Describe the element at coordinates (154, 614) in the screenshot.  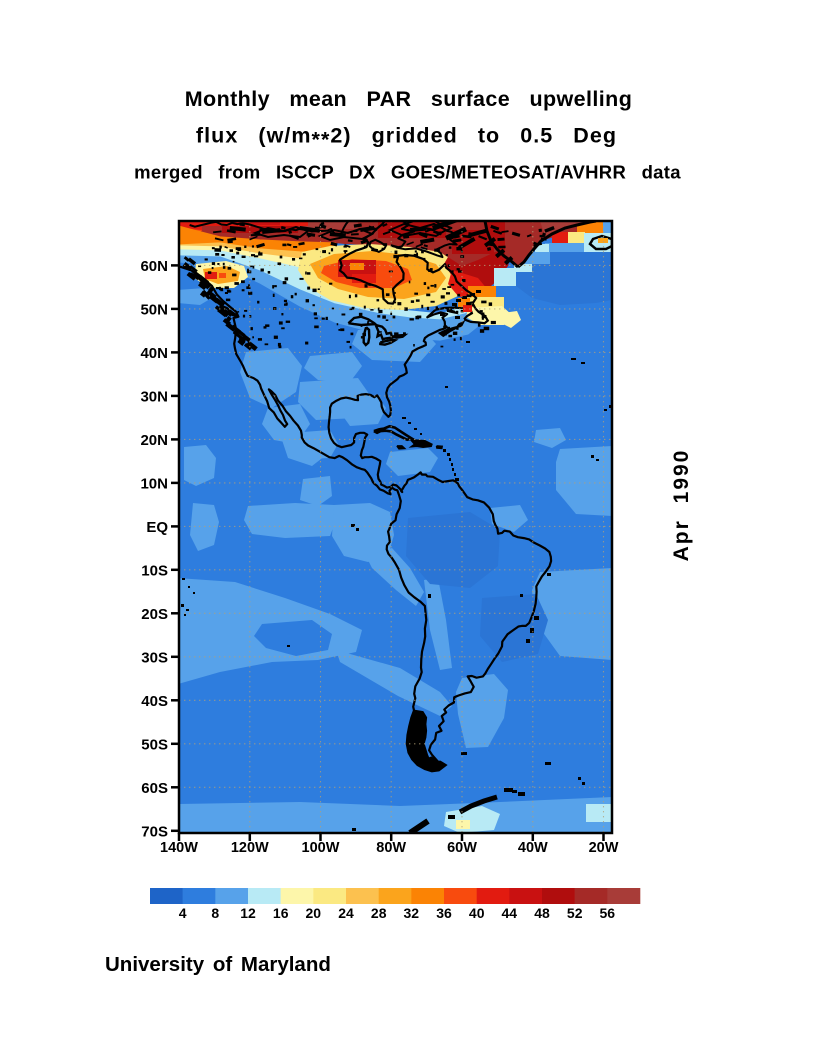
I see `svg-text: 20S` at that location.